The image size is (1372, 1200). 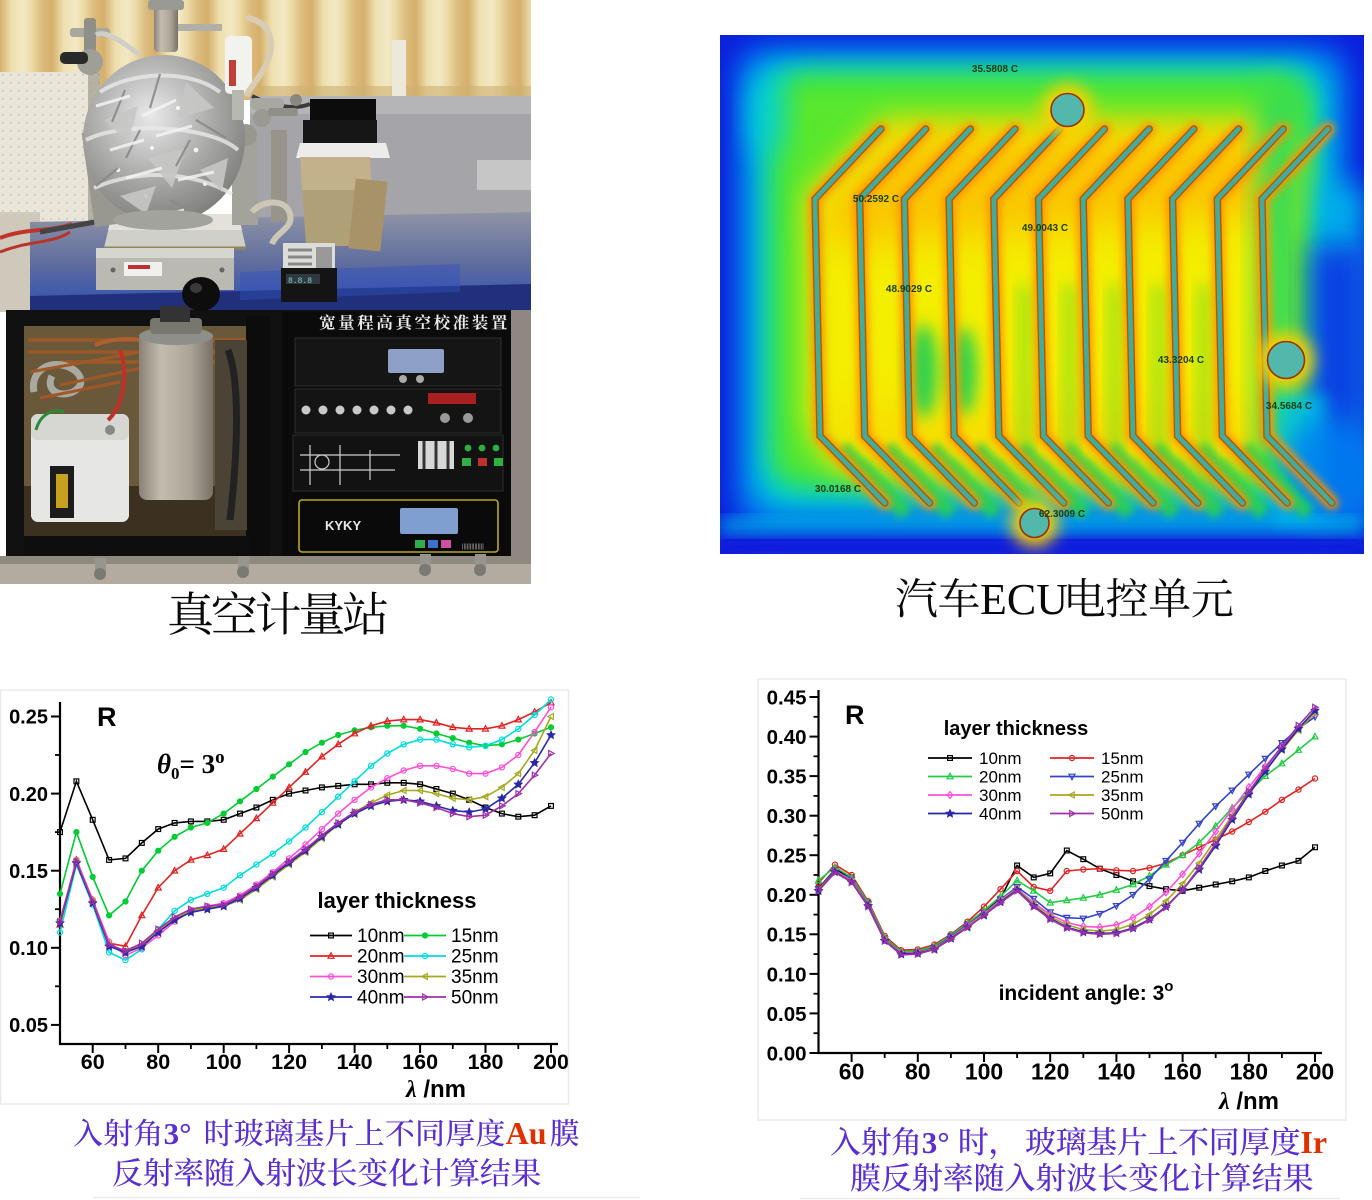 I want to click on svg-text: Ir, so click(x=1313, y=1142).